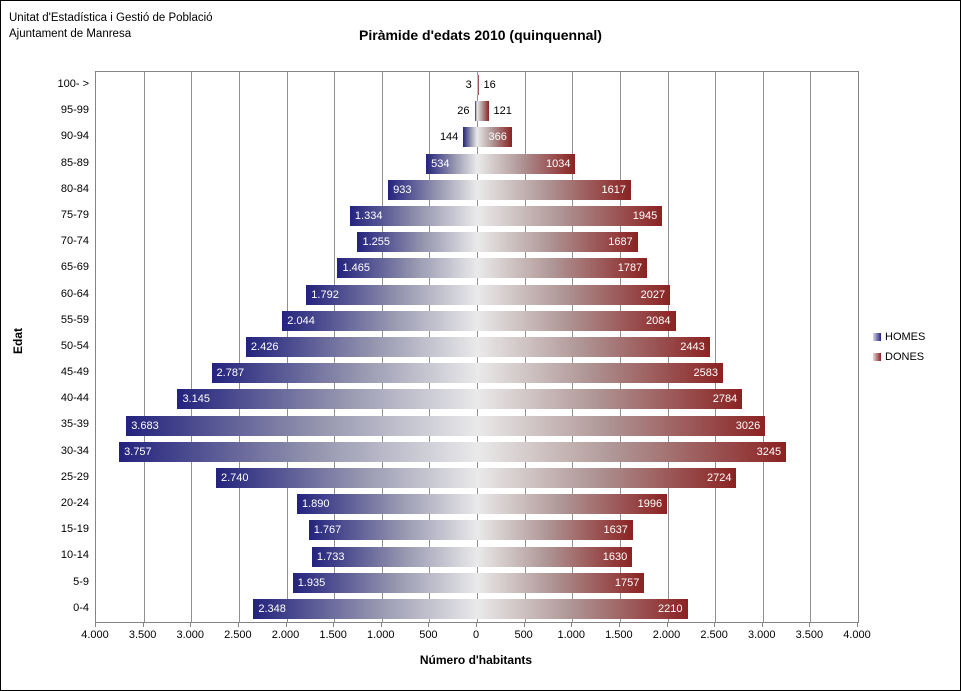 The height and width of the screenshot is (691, 961). Describe the element at coordinates (330, 556) in the screenshot. I see `bar-label-homes: 1.733` at that location.